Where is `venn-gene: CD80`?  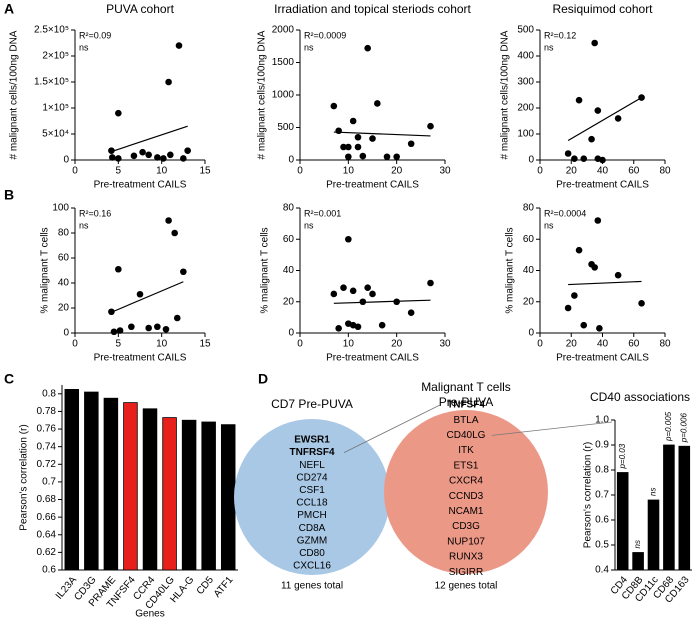 venn-gene: CD80 is located at coordinates (312, 553).